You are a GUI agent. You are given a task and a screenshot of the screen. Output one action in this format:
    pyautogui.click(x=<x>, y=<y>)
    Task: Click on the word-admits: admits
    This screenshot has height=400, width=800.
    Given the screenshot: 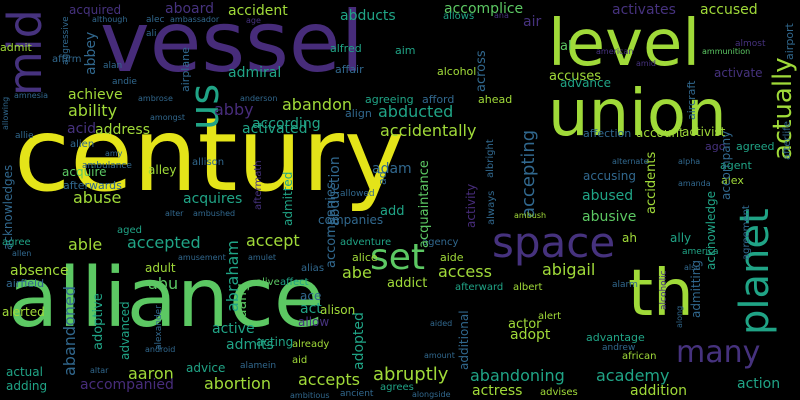 What is the action you would take?
    pyautogui.click(x=250, y=345)
    